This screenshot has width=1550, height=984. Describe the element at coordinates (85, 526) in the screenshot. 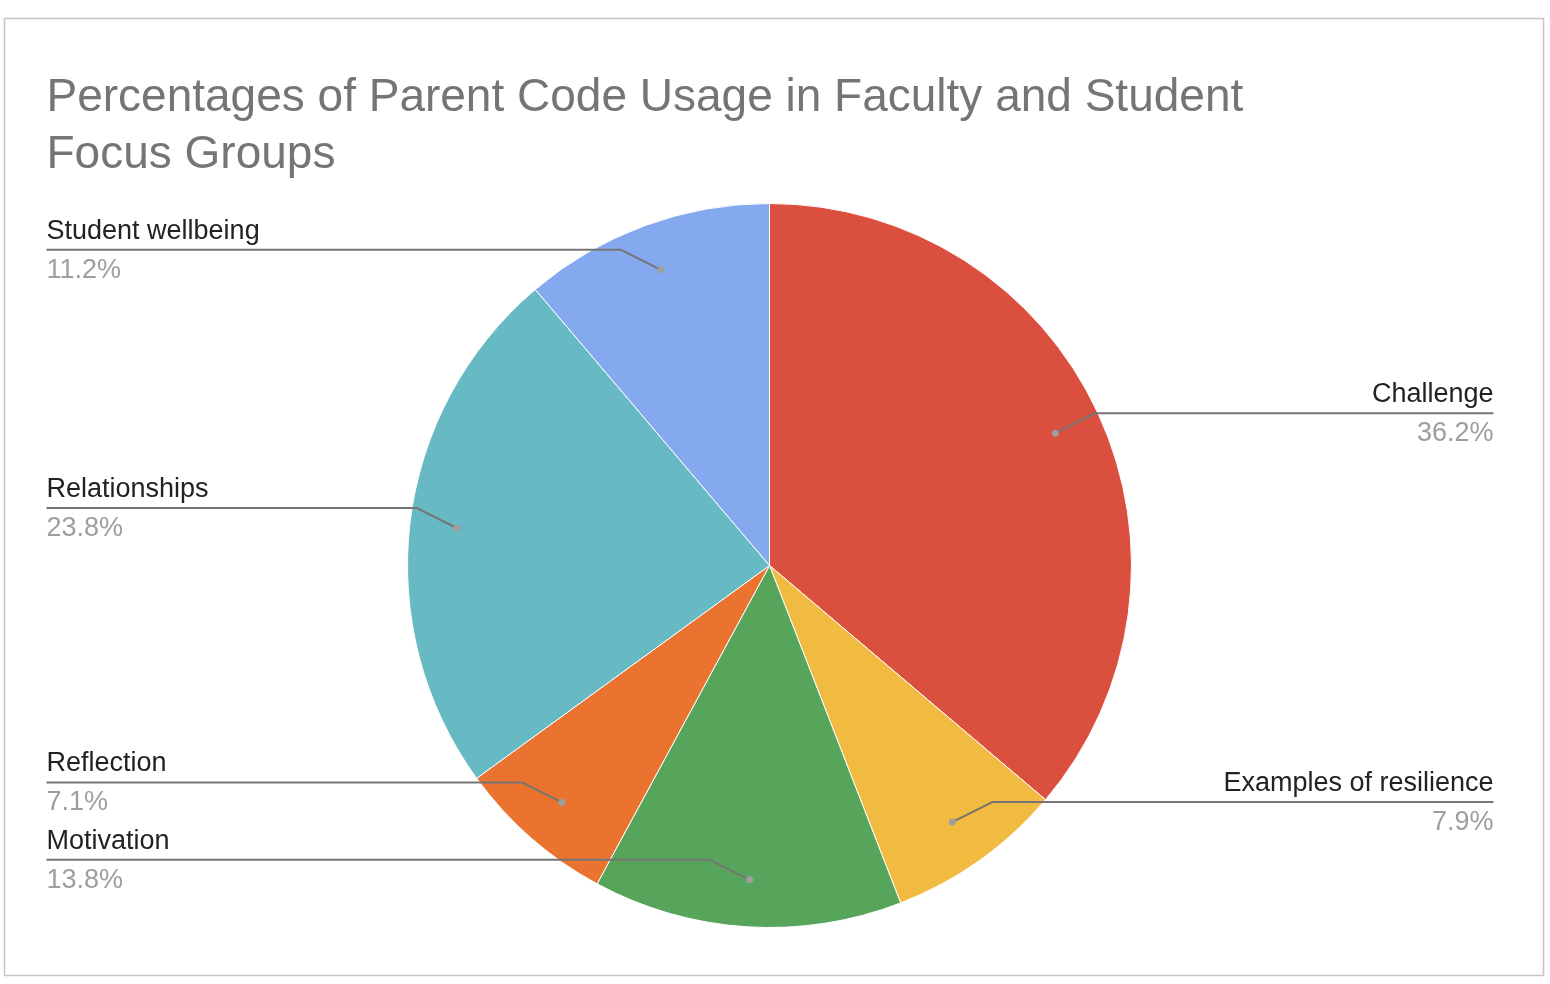

I see `data-label: 23.8%` at that location.